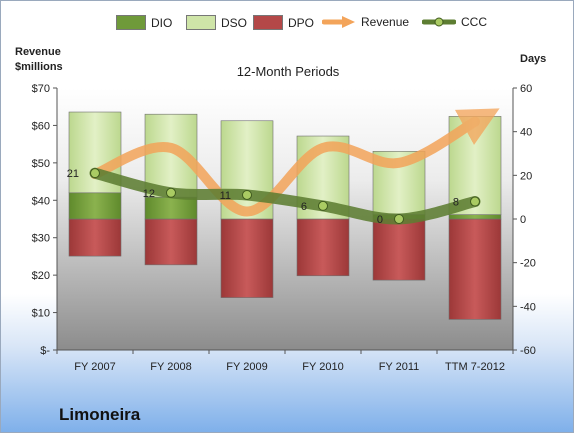  What do you see at coordinates (225, 196) in the screenshot?
I see `ccc-data-label: 11` at bounding box center [225, 196].